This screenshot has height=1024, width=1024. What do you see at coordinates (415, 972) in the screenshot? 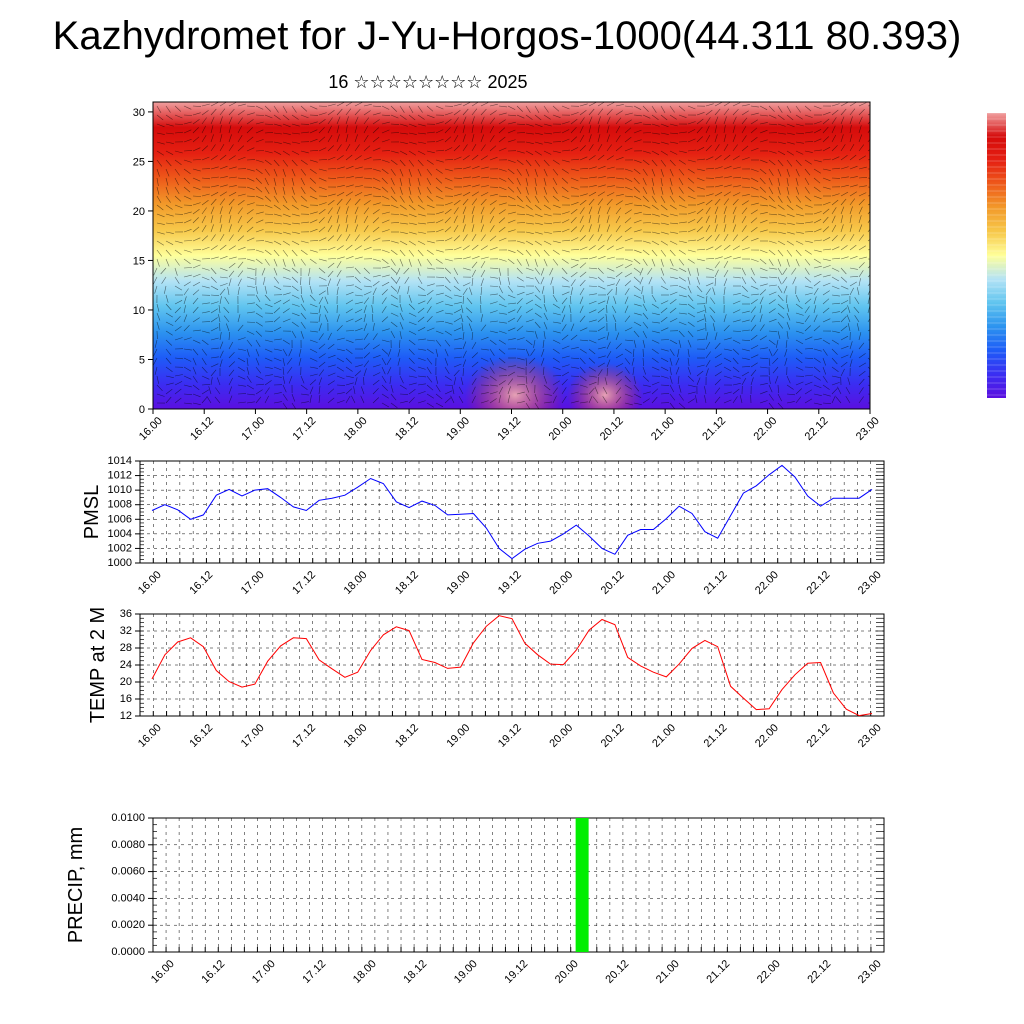
I see `x-tick-label: 18.12` at bounding box center [415, 972].